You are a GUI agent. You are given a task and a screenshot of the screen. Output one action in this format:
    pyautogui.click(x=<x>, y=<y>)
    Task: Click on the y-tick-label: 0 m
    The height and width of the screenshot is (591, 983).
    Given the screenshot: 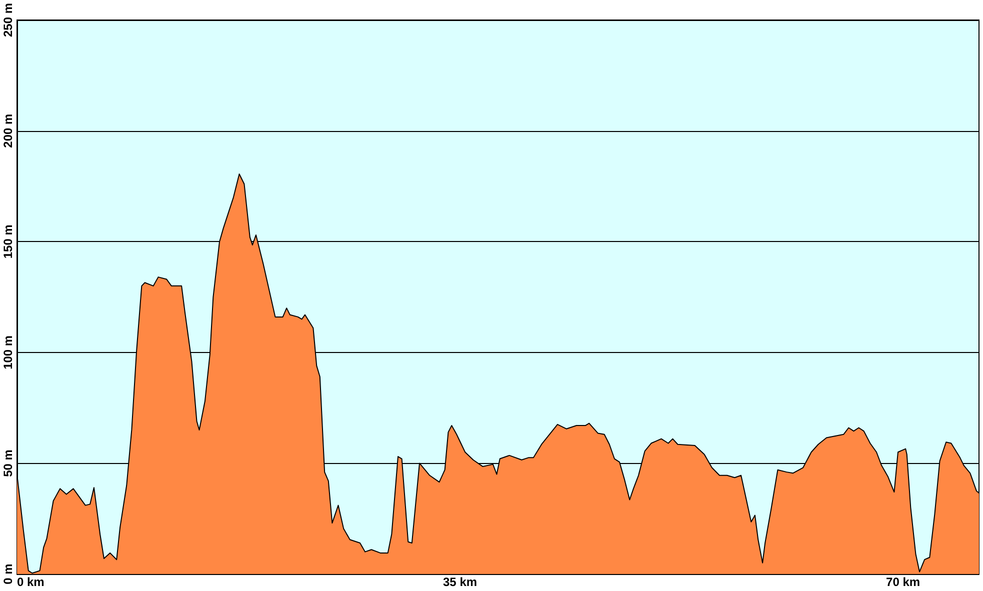 What is the action you would take?
    pyautogui.click(x=8, y=574)
    